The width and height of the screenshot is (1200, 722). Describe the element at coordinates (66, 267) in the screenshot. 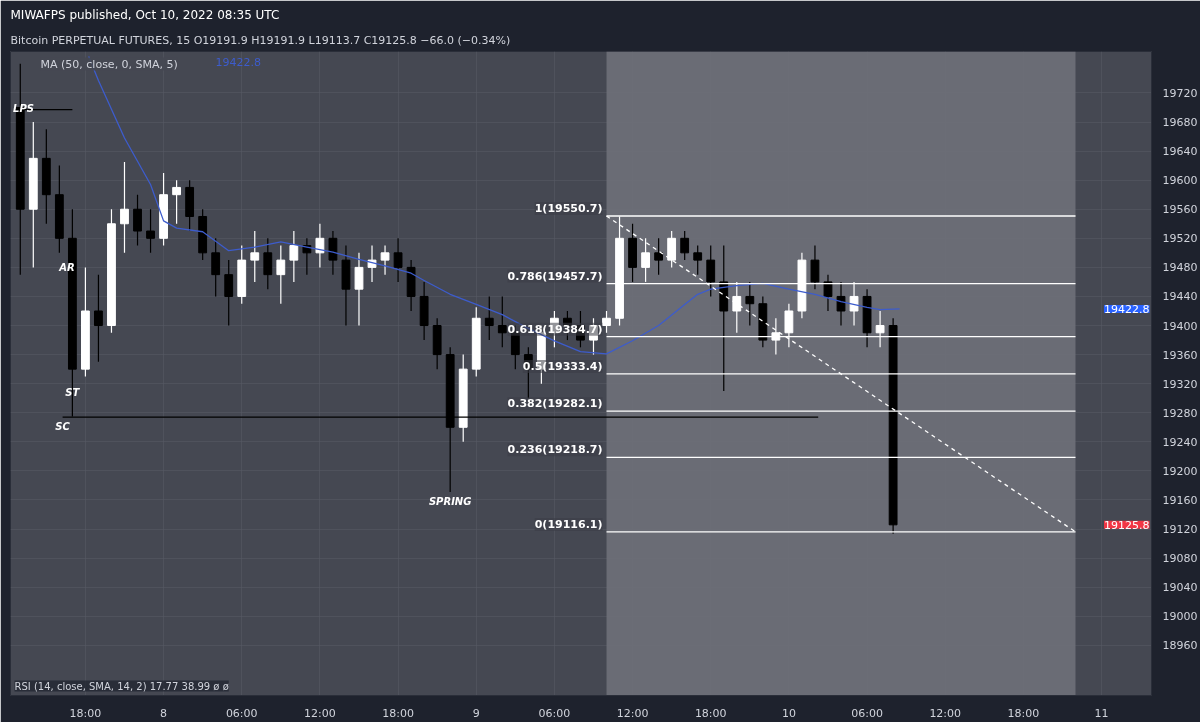

I see `annotation: AR` at that location.